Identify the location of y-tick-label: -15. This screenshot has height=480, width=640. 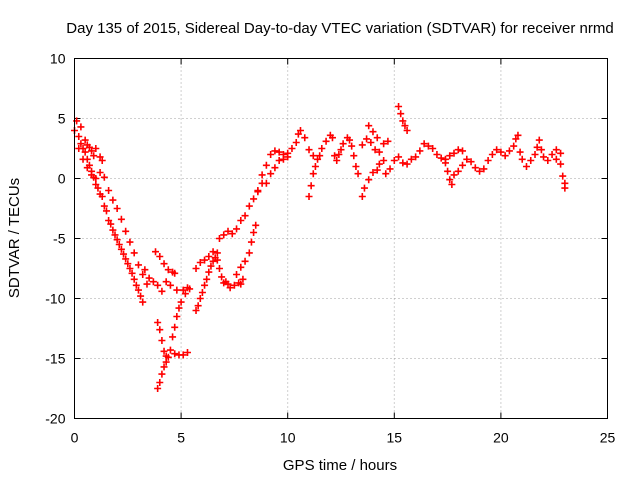
(55, 359).